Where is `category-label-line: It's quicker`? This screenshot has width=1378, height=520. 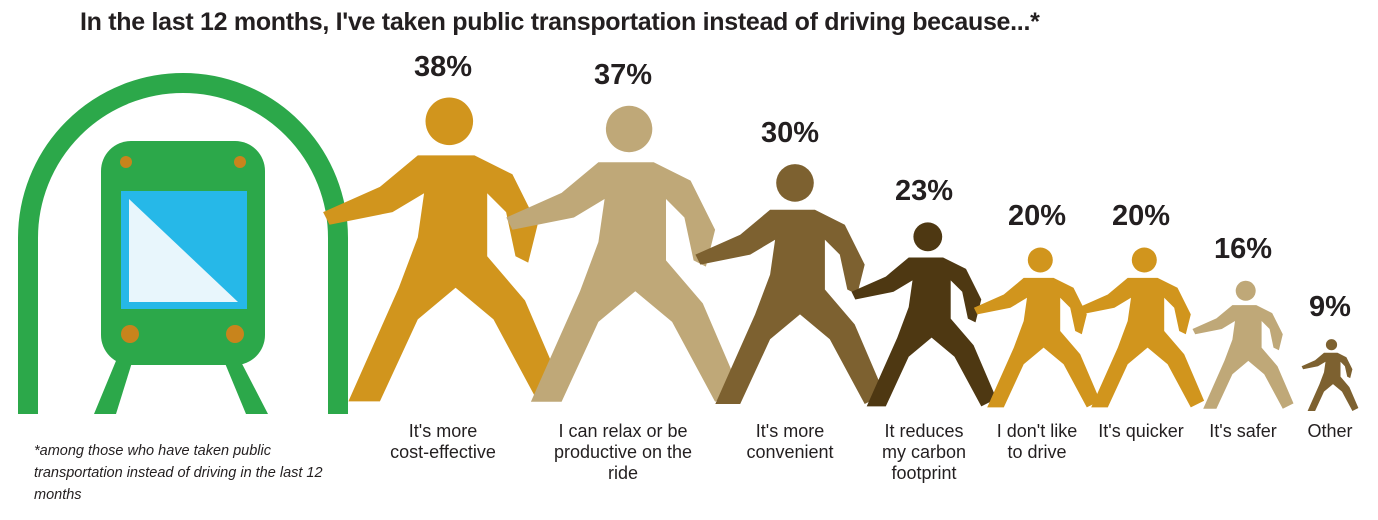 category-label-line: It's quicker is located at coordinates (1141, 431).